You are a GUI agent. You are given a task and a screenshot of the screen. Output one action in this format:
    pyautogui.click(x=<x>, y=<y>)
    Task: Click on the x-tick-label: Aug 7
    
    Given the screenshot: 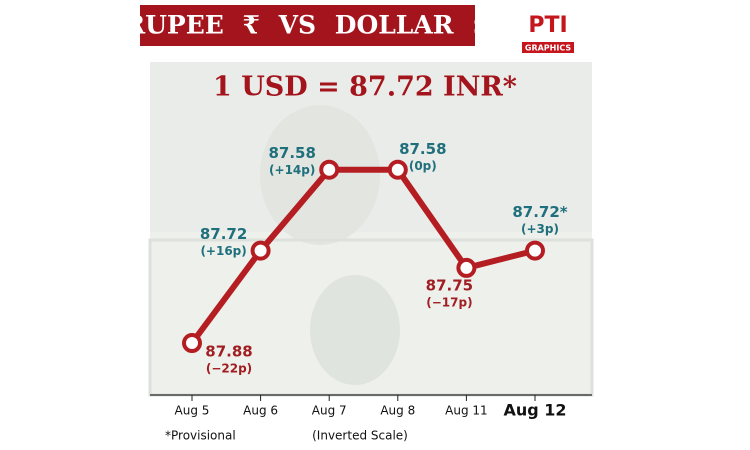 What is the action you would take?
    pyautogui.click(x=329, y=411)
    